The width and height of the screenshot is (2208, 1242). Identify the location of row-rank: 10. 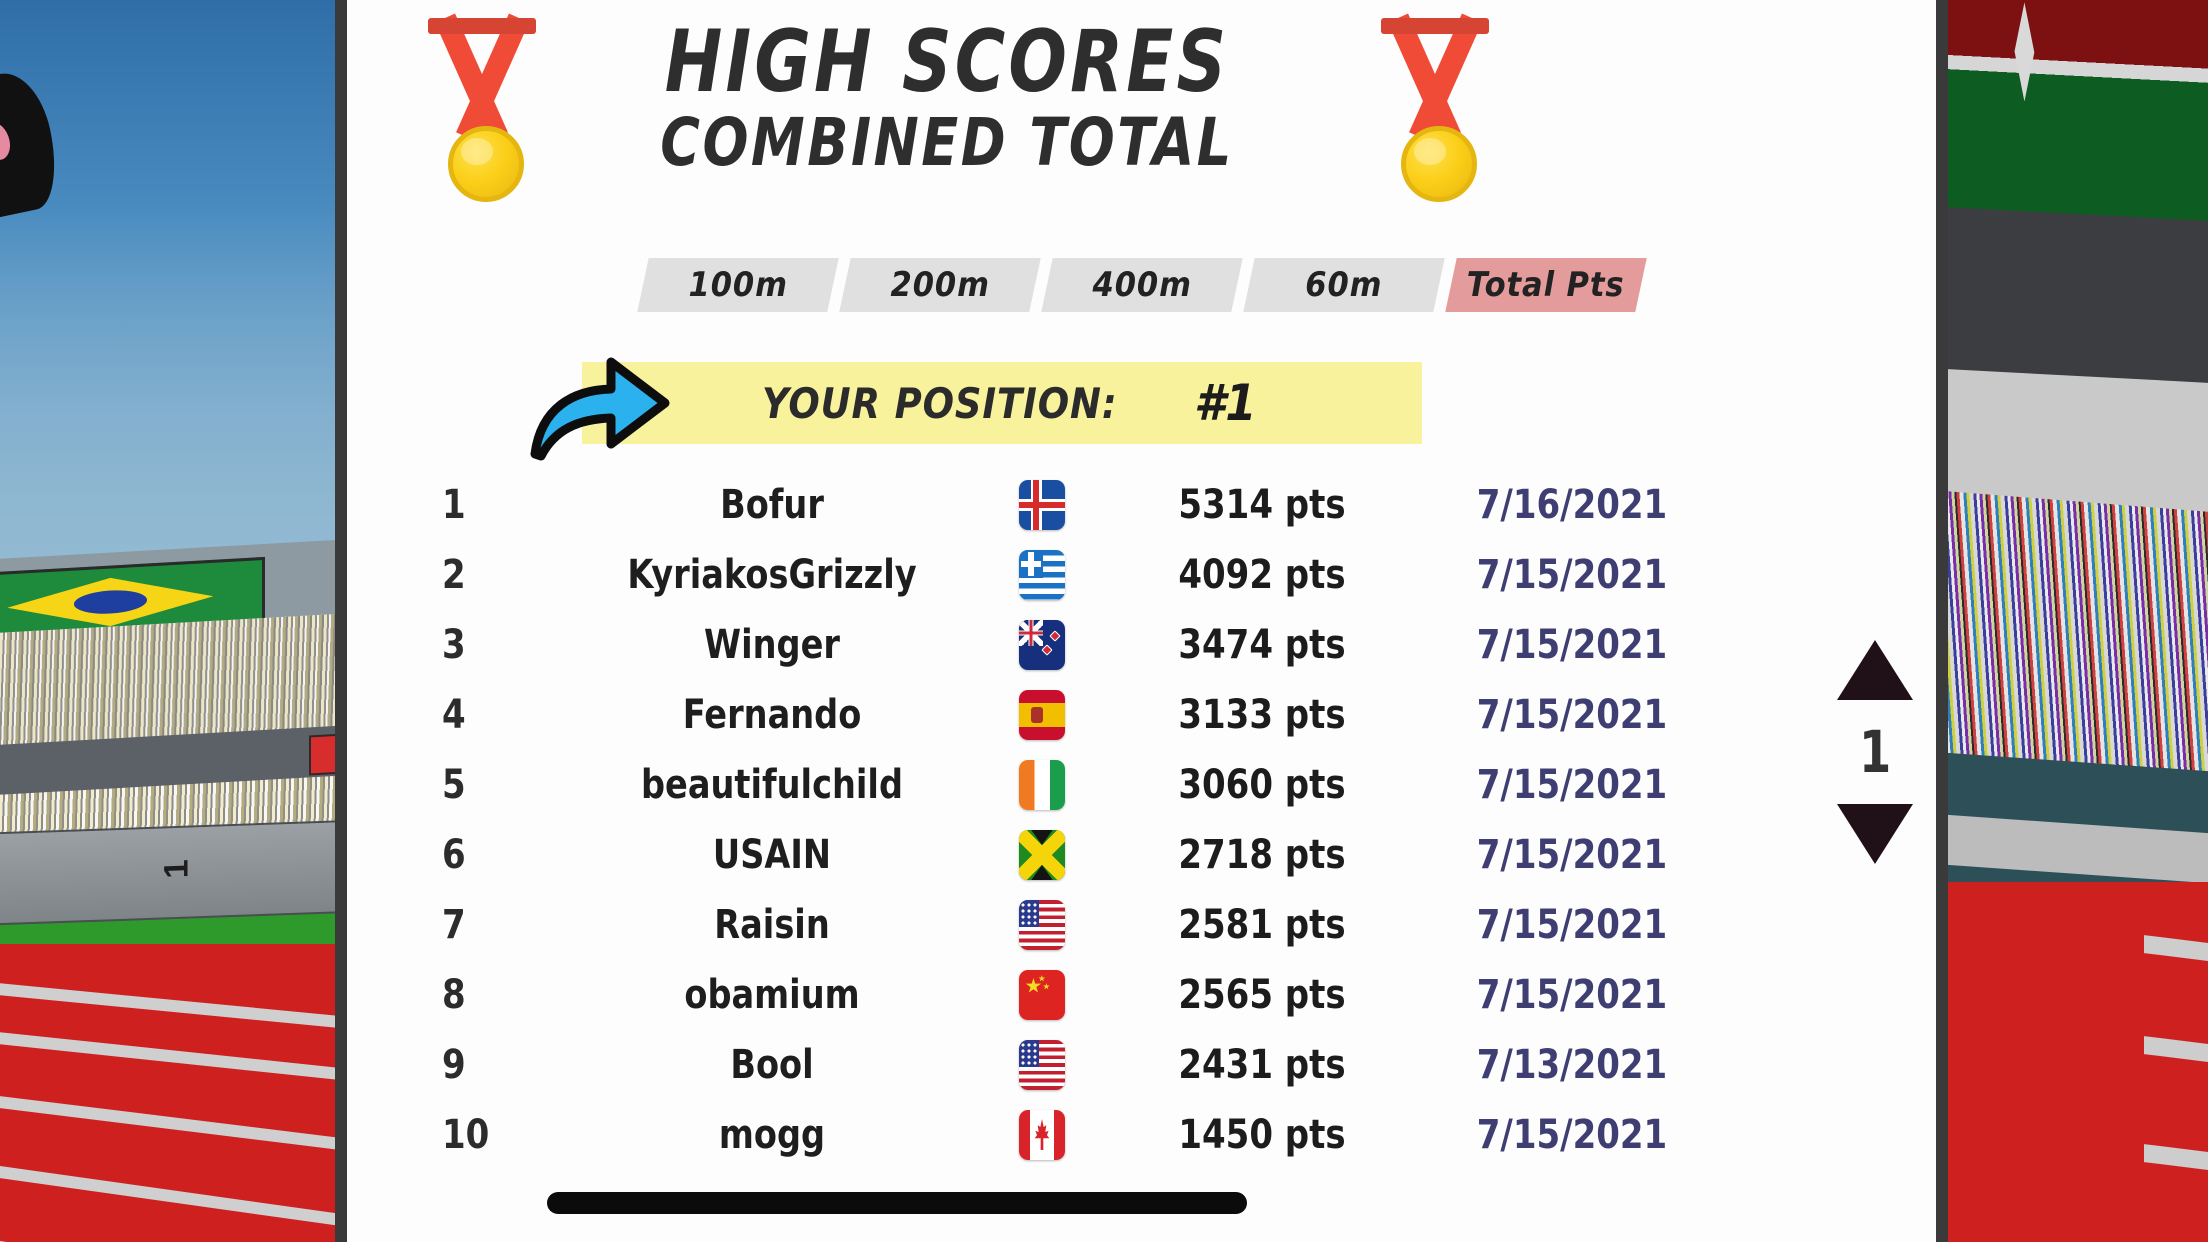
(466, 1135).